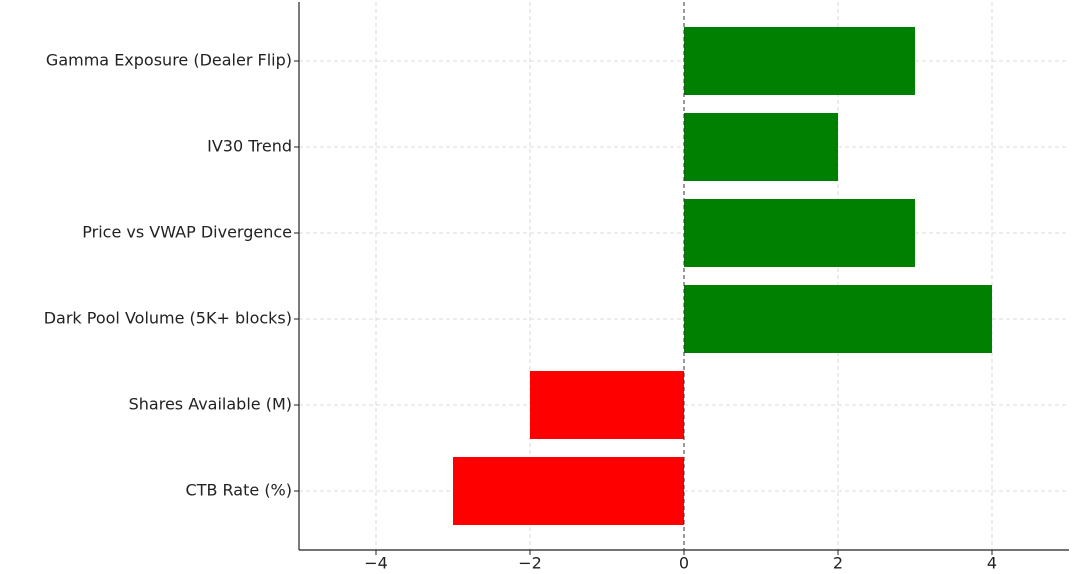  What do you see at coordinates (169, 60) in the screenshot?
I see `y-tick-label: Gamma Exposure (Dealer Flip)` at bounding box center [169, 60].